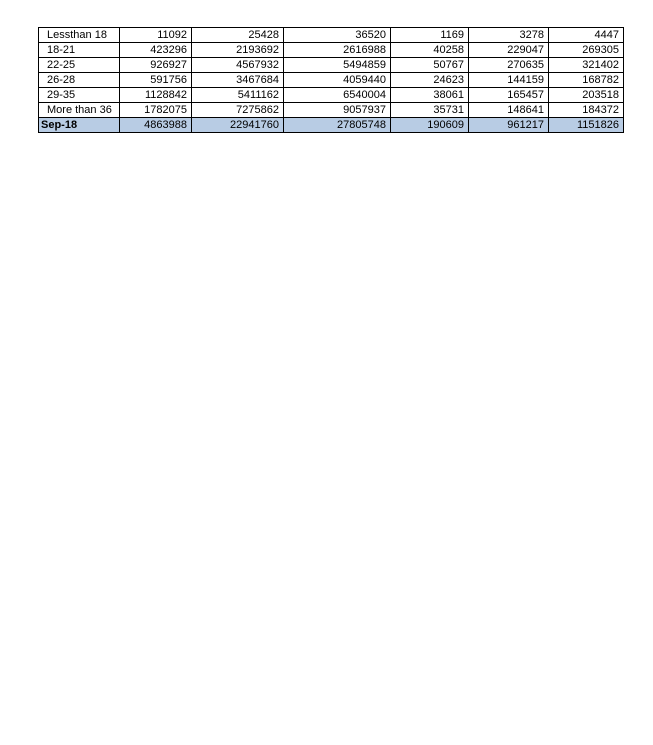  What do you see at coordinates (155, 95) in the screenshot?
I see `cell: 1128842` at bounding box center [155, 95].